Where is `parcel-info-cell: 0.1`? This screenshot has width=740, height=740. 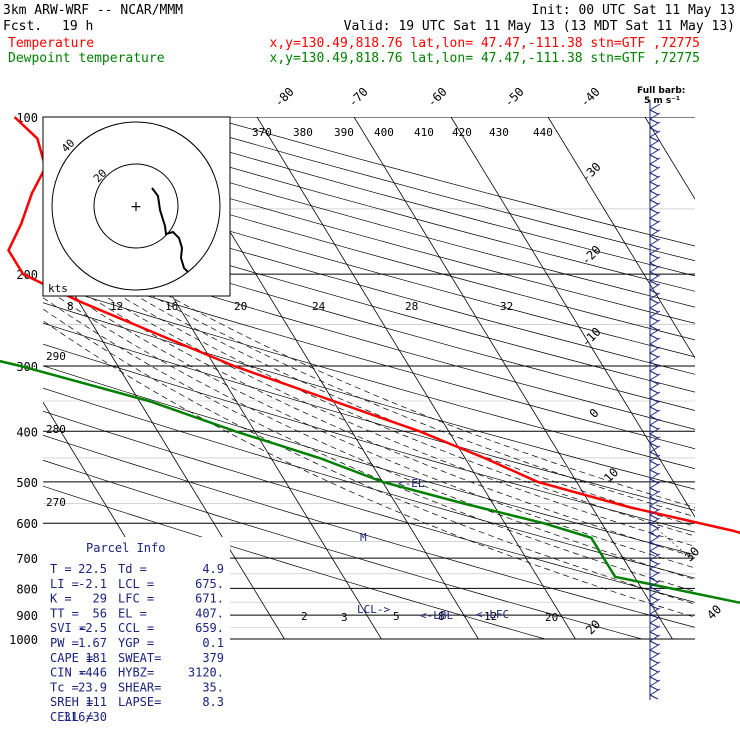 parcel-info-cell: 0.1 is located at coordinates (213, 643).